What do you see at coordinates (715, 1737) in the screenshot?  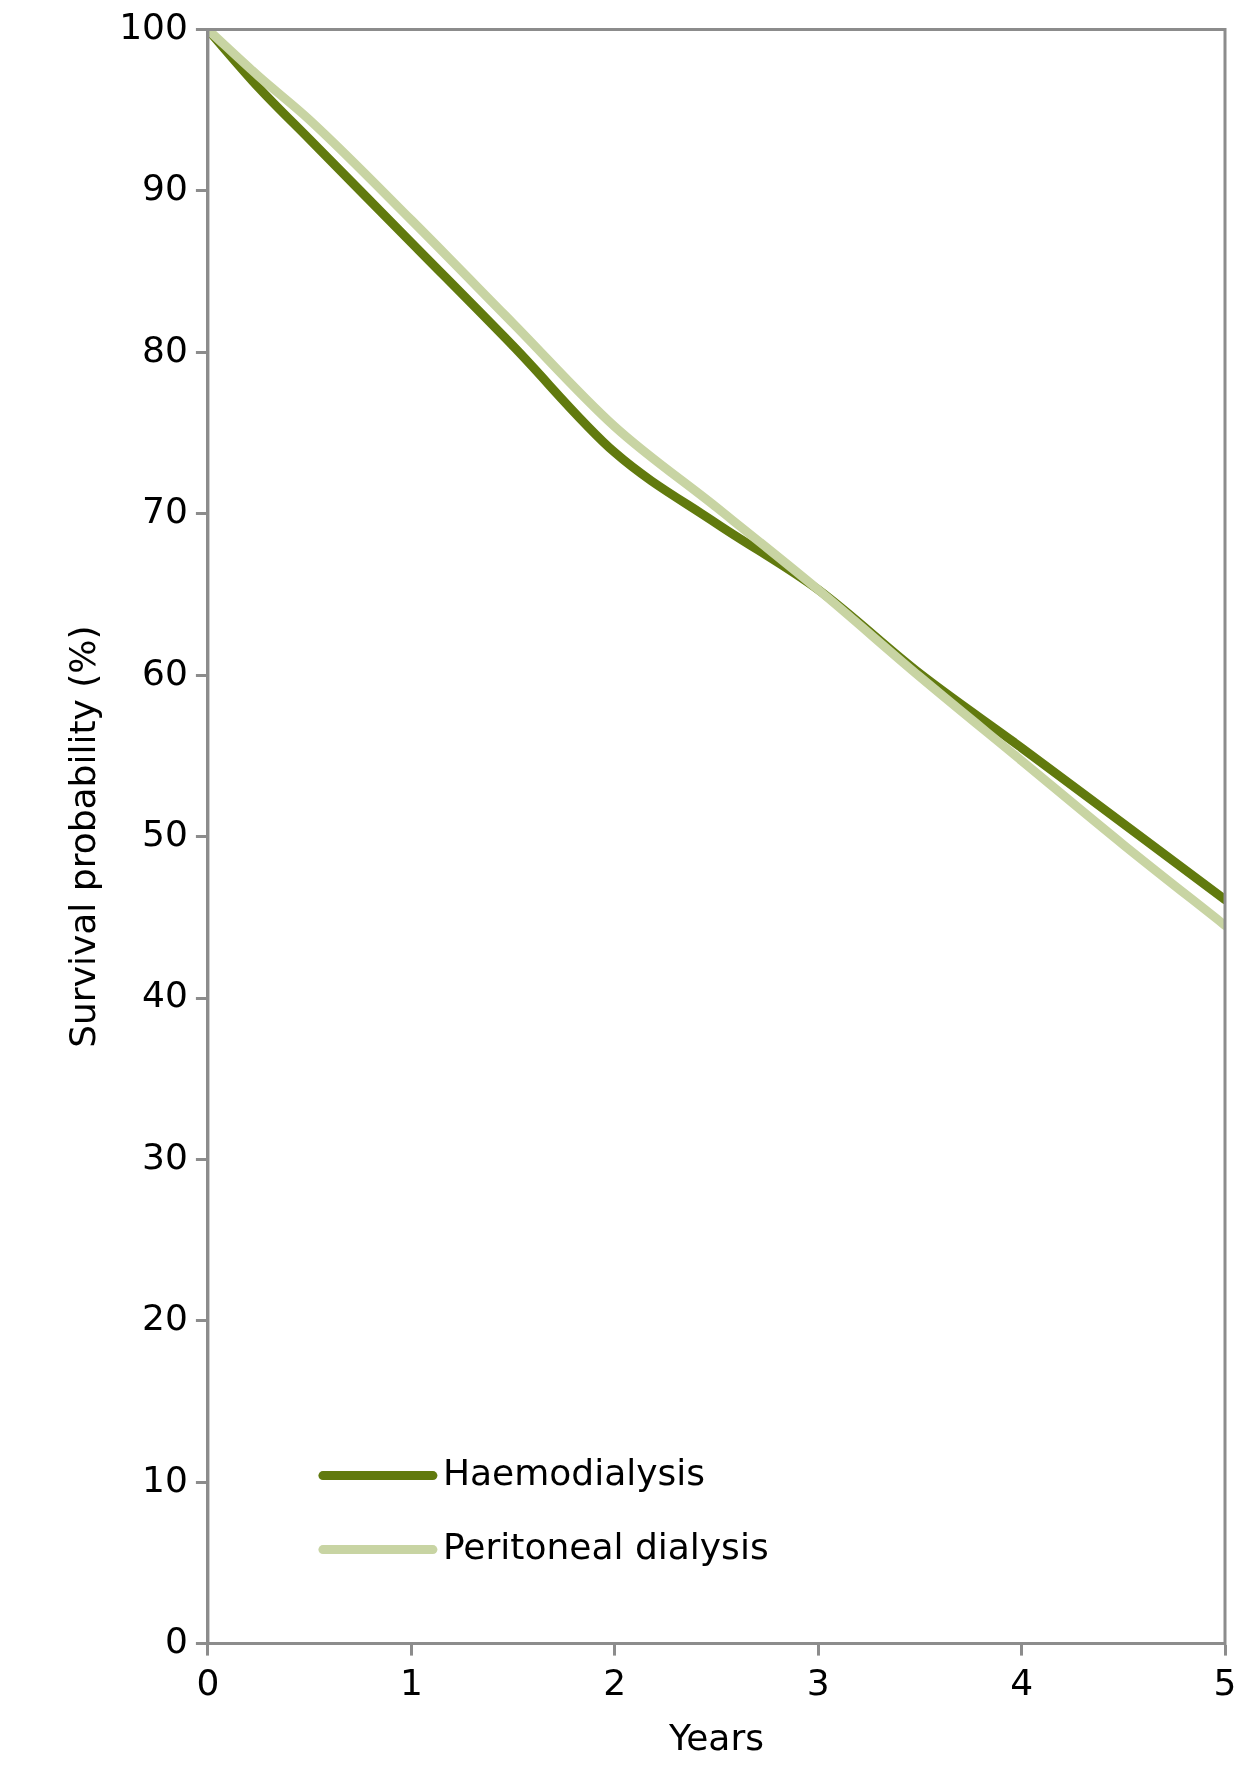 I see `x-axis-title: Years` at bounding box center [715, 1737].